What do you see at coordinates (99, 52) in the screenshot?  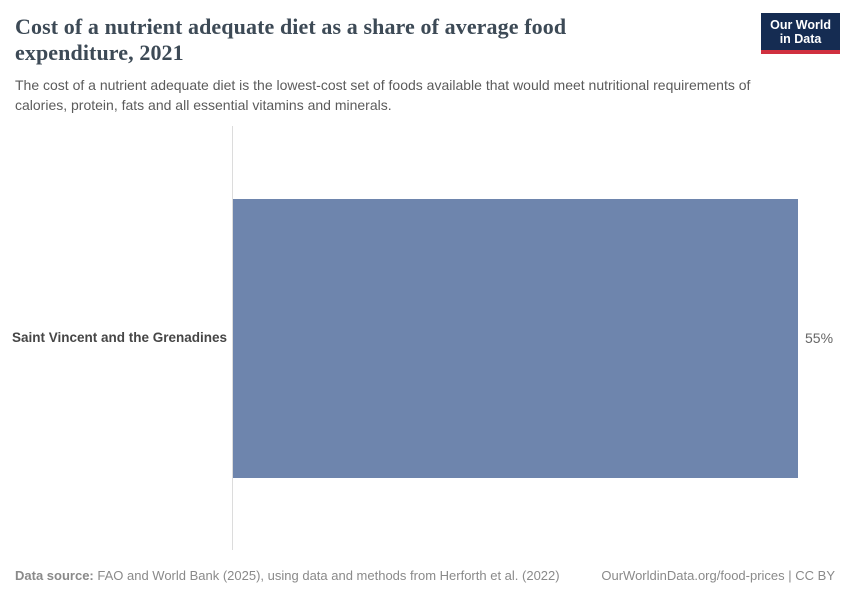 I see `page-title-line-2: expenditure, 2021` at bounding box center [99, 52].